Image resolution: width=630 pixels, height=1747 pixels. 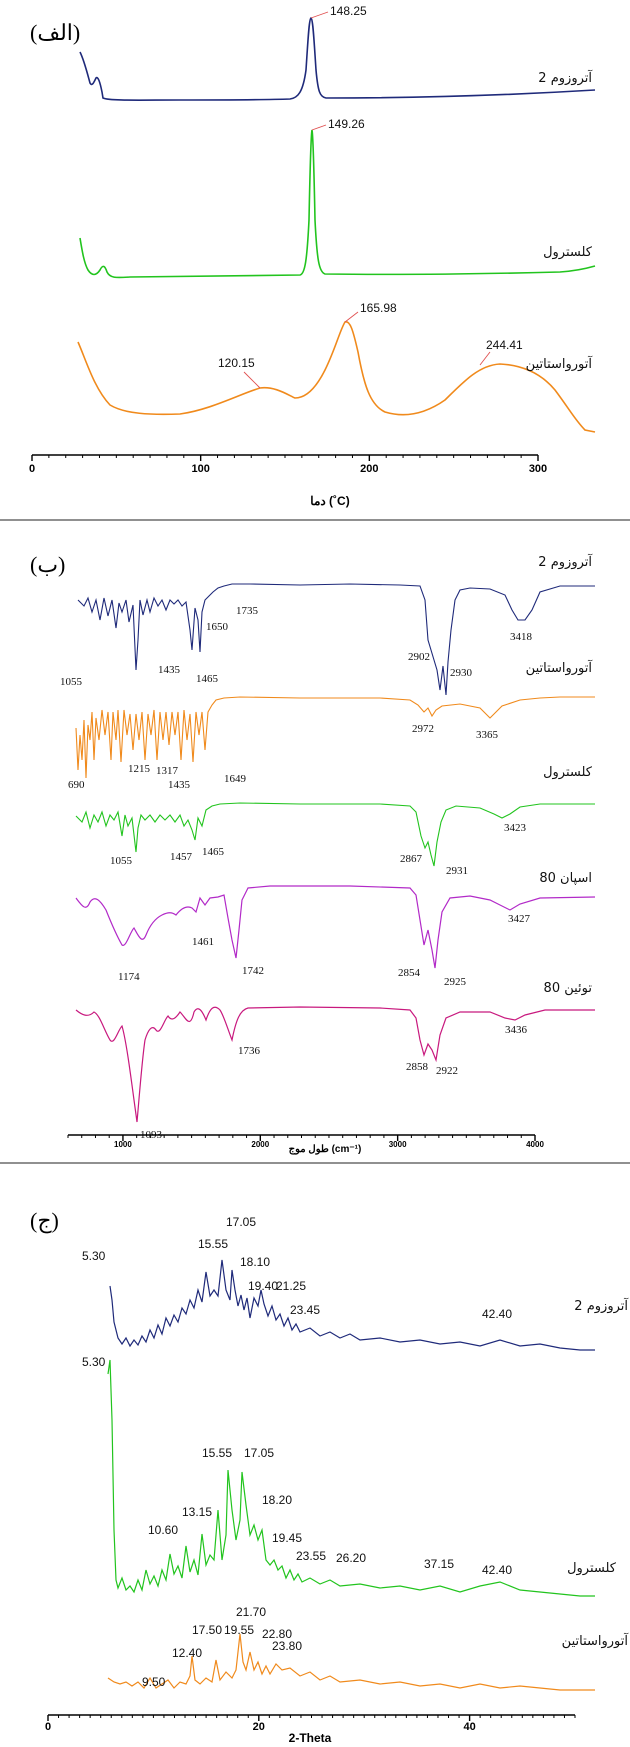 What do you see at coordinates (504, 345) in the screenshot?
I see `peak-label: 244.41` at bounding box center [504, 345].